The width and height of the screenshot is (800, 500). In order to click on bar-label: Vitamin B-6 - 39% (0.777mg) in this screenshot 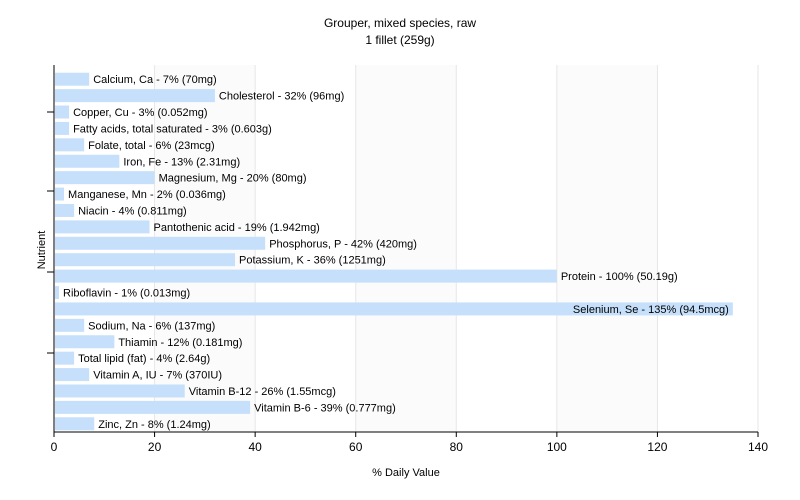, I will do `click(325, 408)`.